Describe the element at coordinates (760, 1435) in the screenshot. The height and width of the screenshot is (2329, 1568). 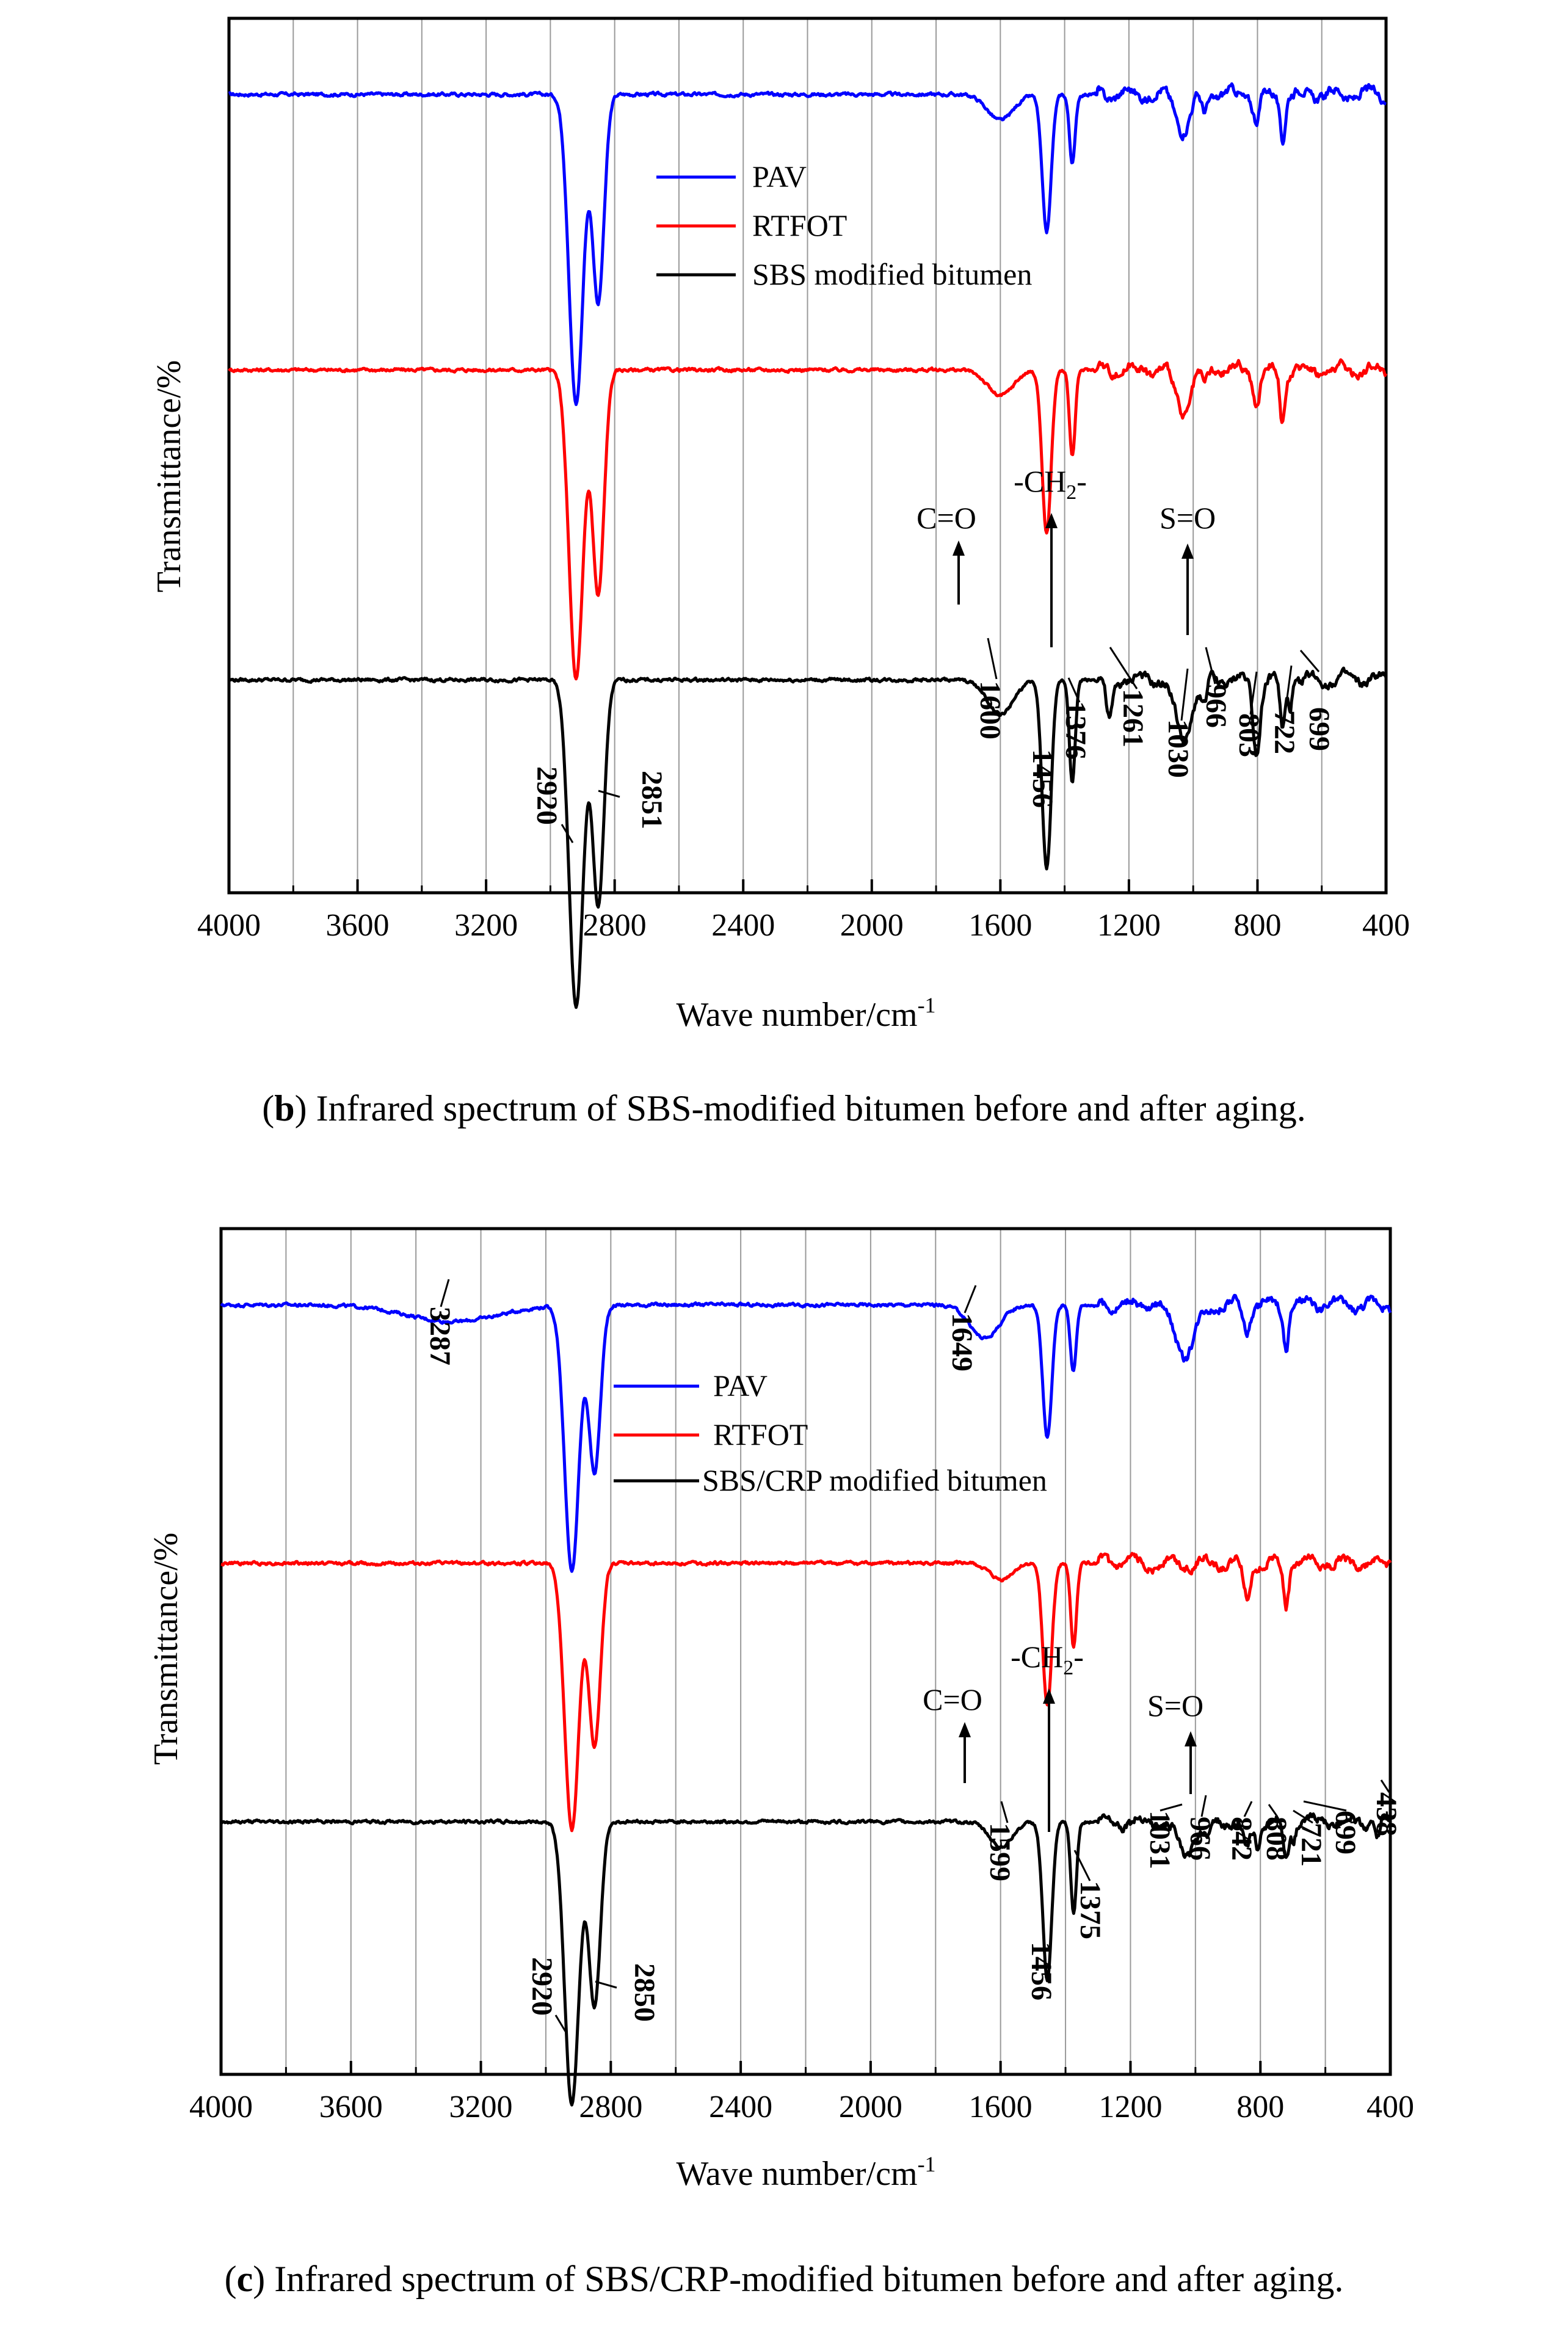
I see `legend-label-rtfot-c: RTFOT` at that location.